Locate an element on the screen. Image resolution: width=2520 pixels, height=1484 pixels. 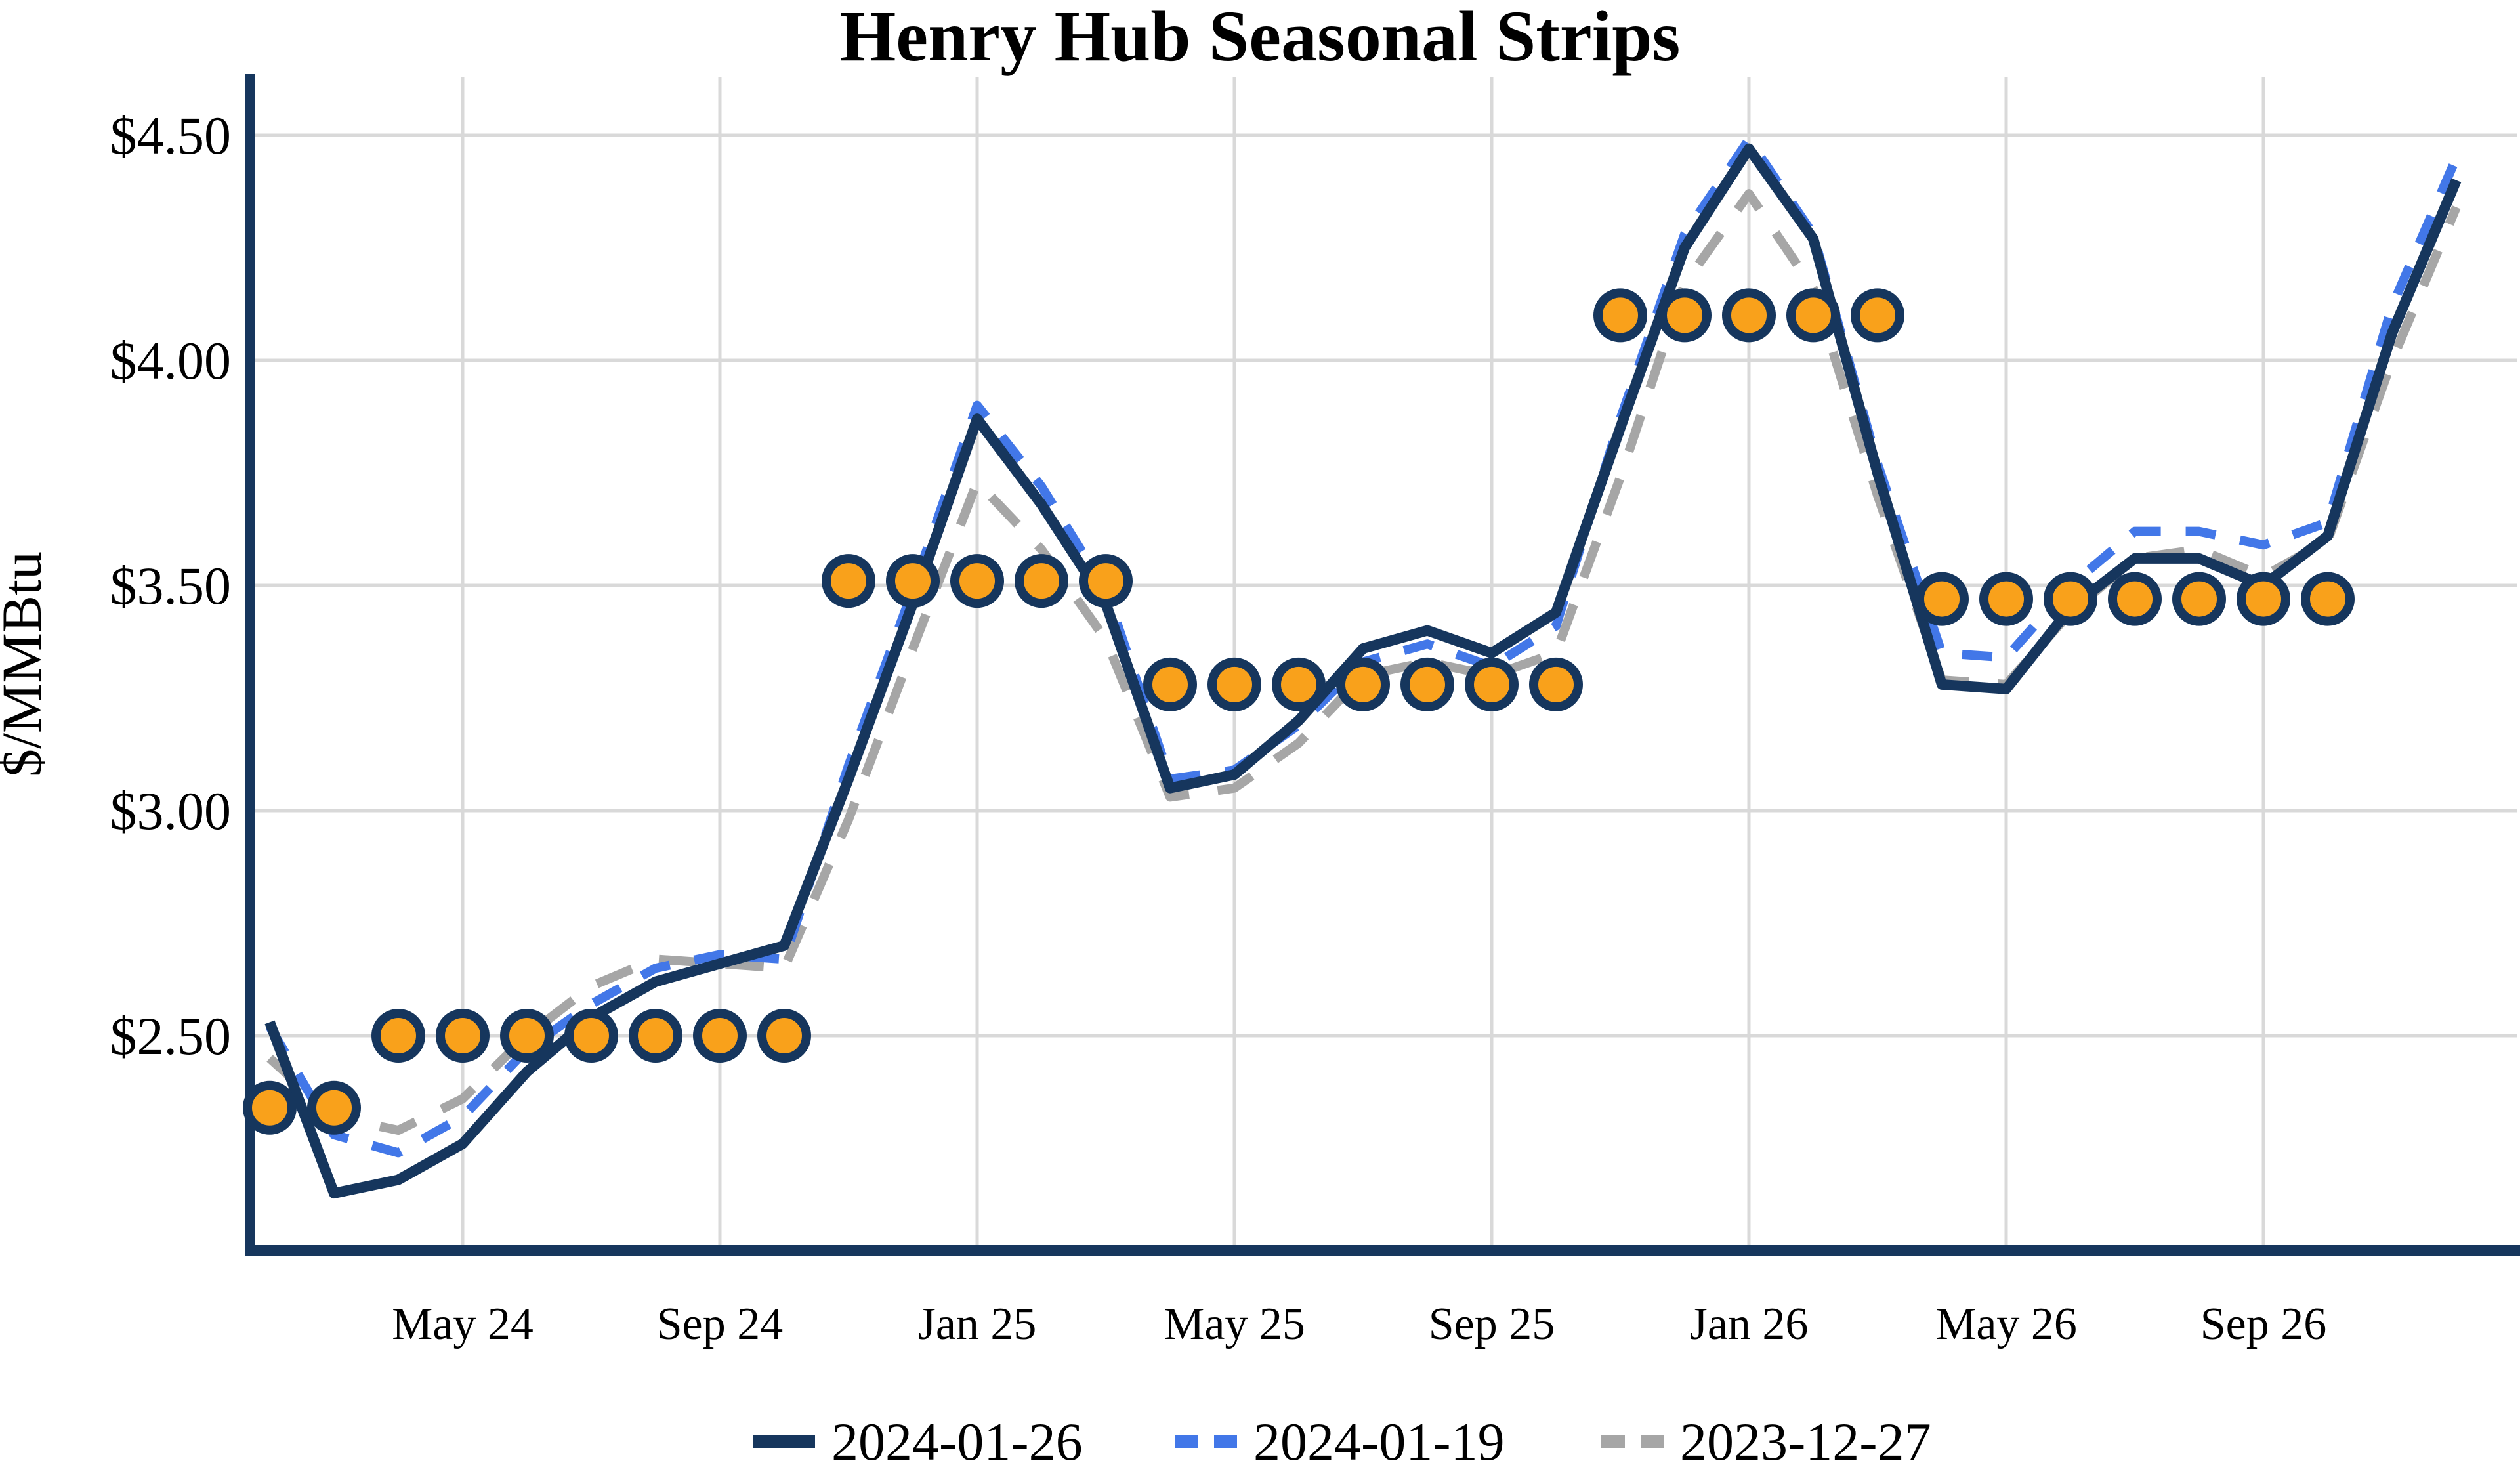
y-tick-label: $2.50 is located at coordinates (171, 1036).